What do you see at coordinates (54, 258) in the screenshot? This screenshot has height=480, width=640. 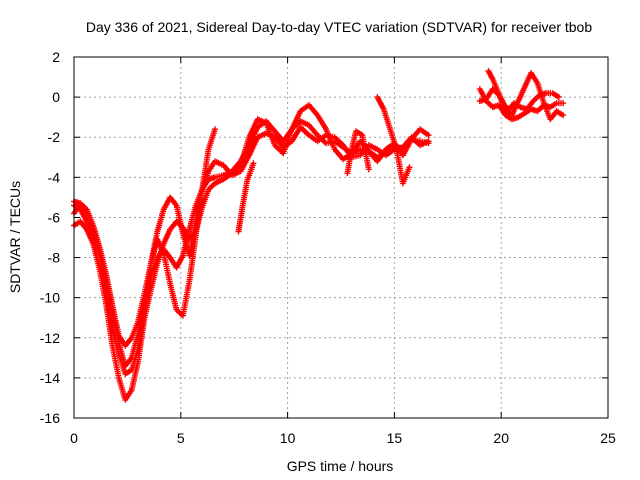 I see `y-tick-label: -8` at bounding box center [54, 258].